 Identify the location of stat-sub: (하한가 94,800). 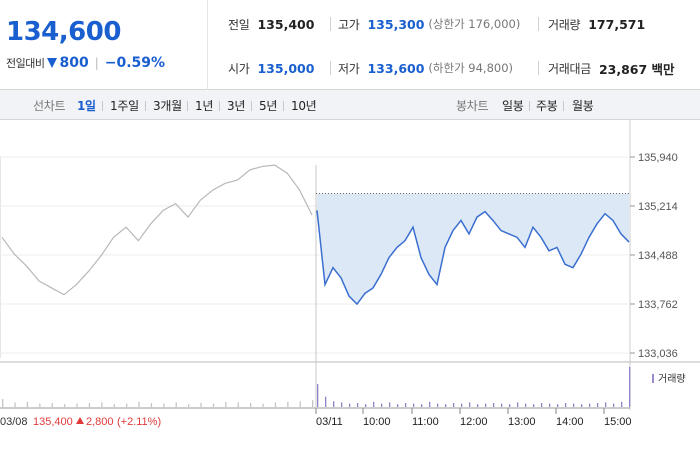
(471, 68).